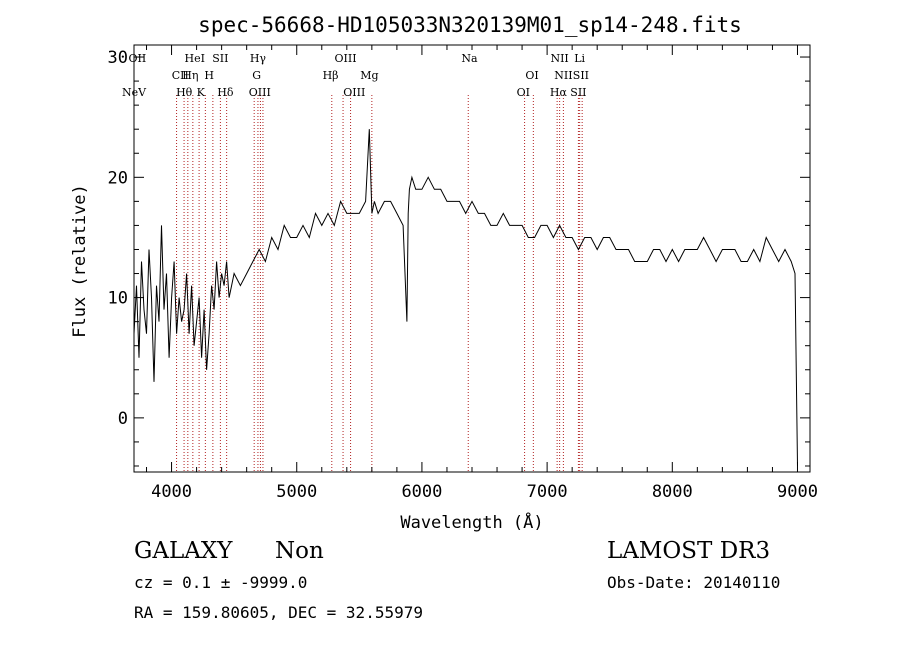 The height and width of the screenshot is (649, 900). What do you see at coordinates (118, 178) in the screenshot?
I see `y-tick-label: 20` at bounding box center [118, 178].